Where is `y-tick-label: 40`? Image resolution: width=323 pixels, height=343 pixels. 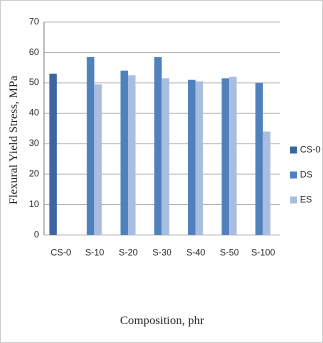 y-tick-label: 40 is located at coordinates (34, 113).